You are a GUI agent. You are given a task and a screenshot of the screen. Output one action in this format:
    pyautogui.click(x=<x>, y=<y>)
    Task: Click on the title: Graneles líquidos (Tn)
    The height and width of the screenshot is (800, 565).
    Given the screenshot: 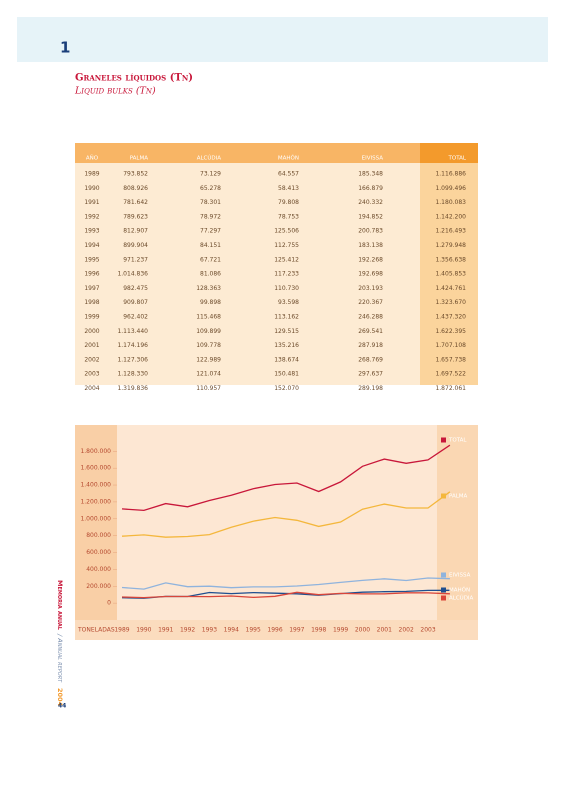 What is the action you would take?
    pyautogui.click(x=134, y=78)
    